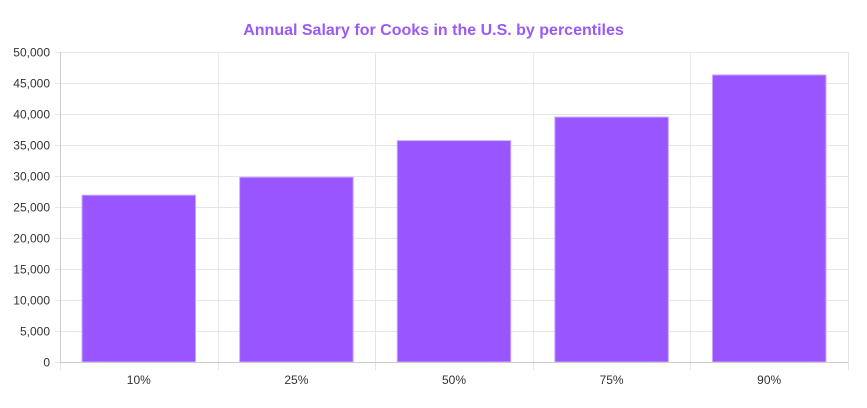 This screenshot has height=408, width=867. Describe the element at coordinates (35, 332) in the screenshot. I see `y-tick-label: 5,000` at that location.